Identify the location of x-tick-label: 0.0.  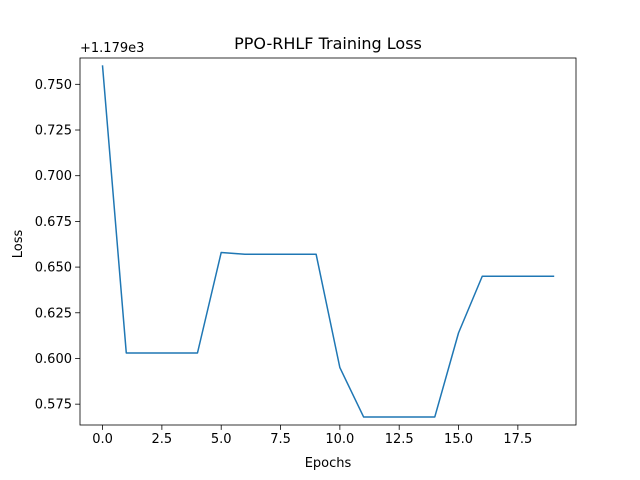
(102, 439).